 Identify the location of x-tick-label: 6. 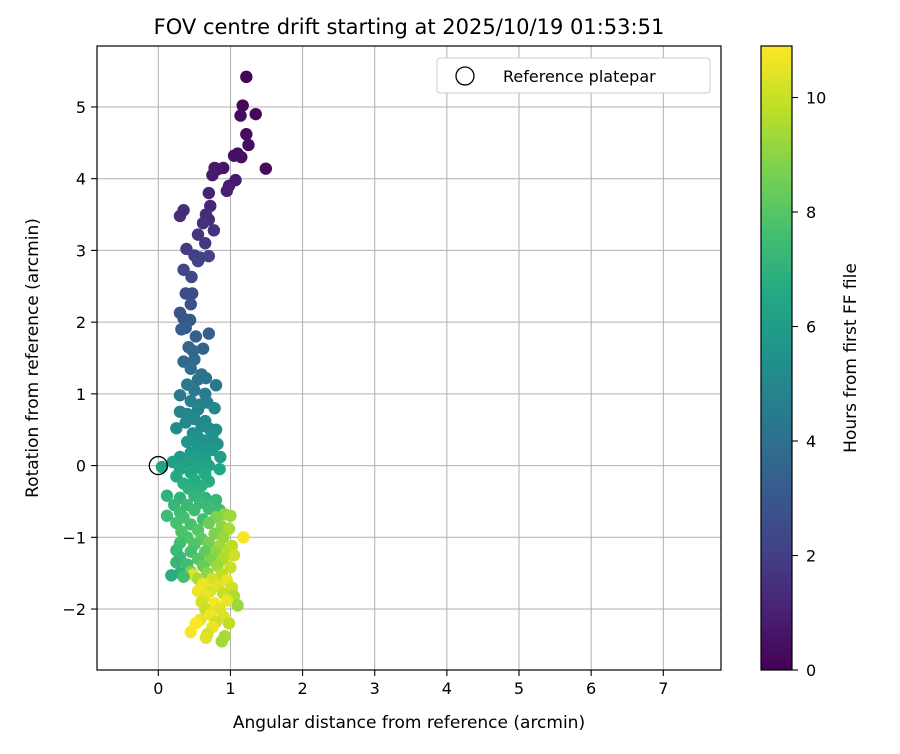
(591, 688).